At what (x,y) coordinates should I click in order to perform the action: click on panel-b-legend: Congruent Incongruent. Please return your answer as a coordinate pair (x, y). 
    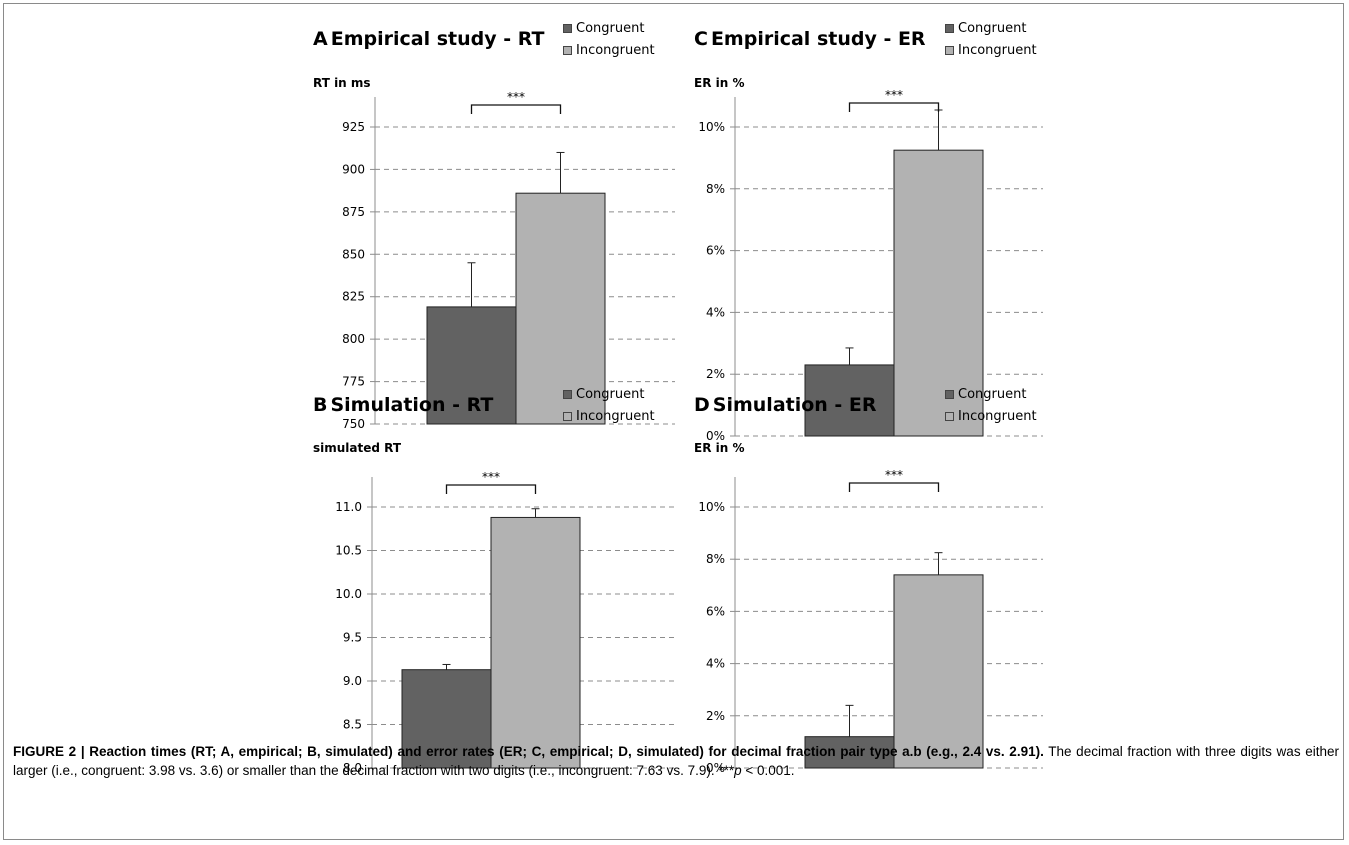
    Looking at the image, I should click on (609, 405).